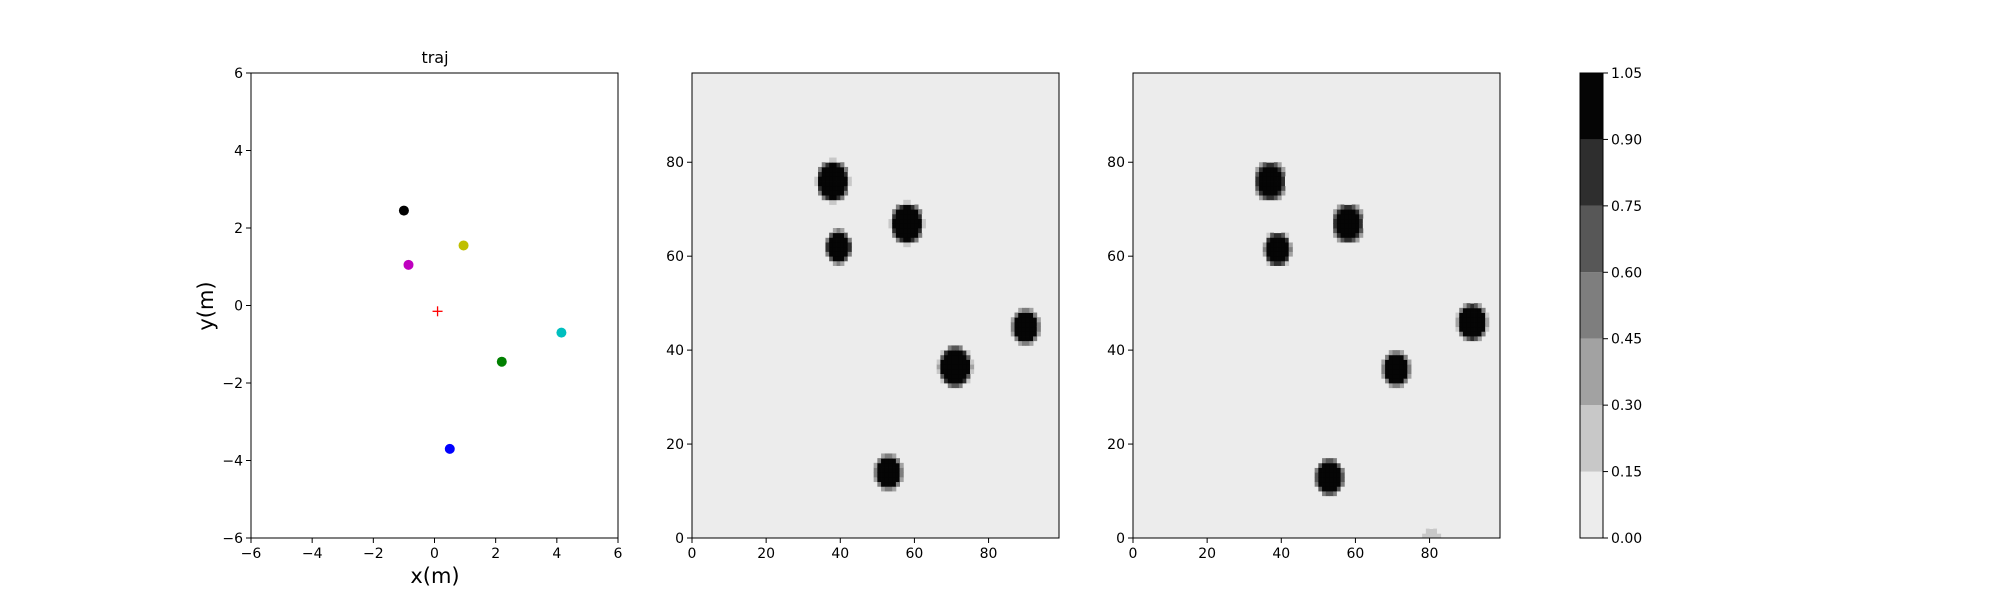 The image size is (2000, 600). I want to click on y-tick-label: 60, so click(1116, 257).